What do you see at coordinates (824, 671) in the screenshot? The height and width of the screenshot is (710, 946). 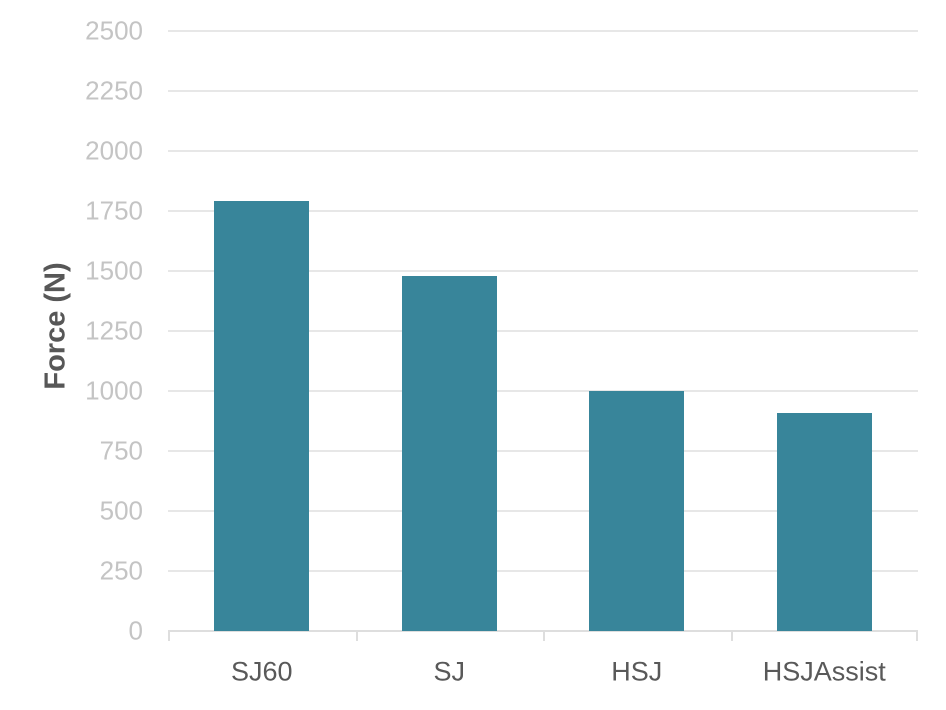 I see `category-label-hsjassist: HSJAssist` at bounding box center [824, 671].